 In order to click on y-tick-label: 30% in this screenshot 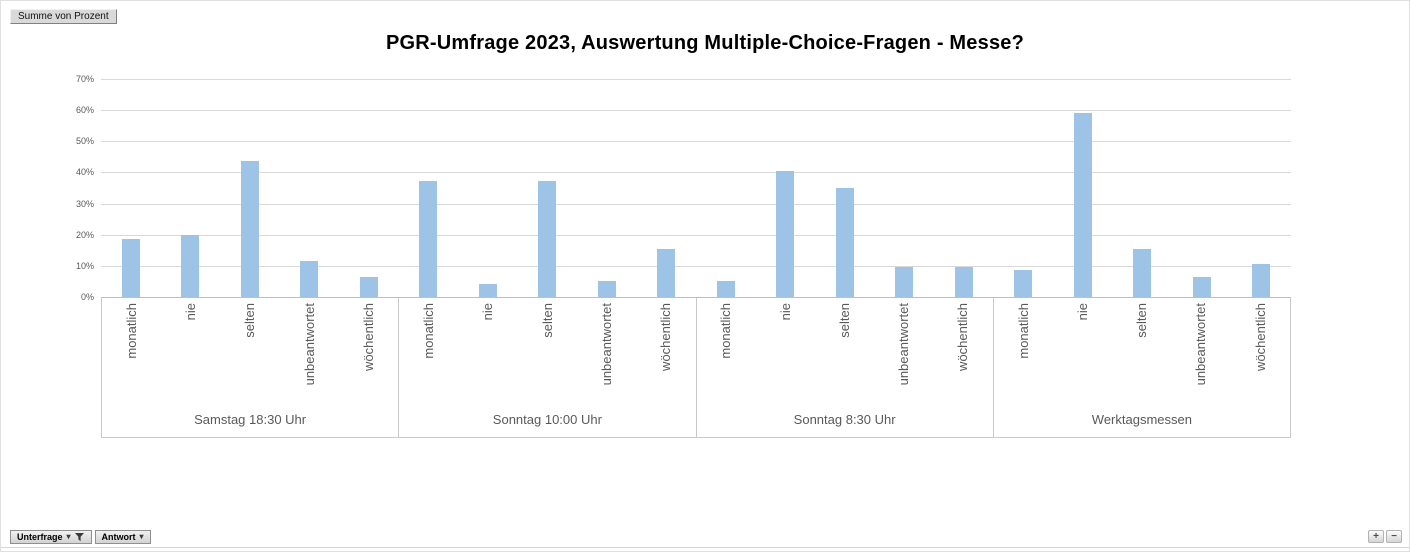, I will do `click(84, 203)`.